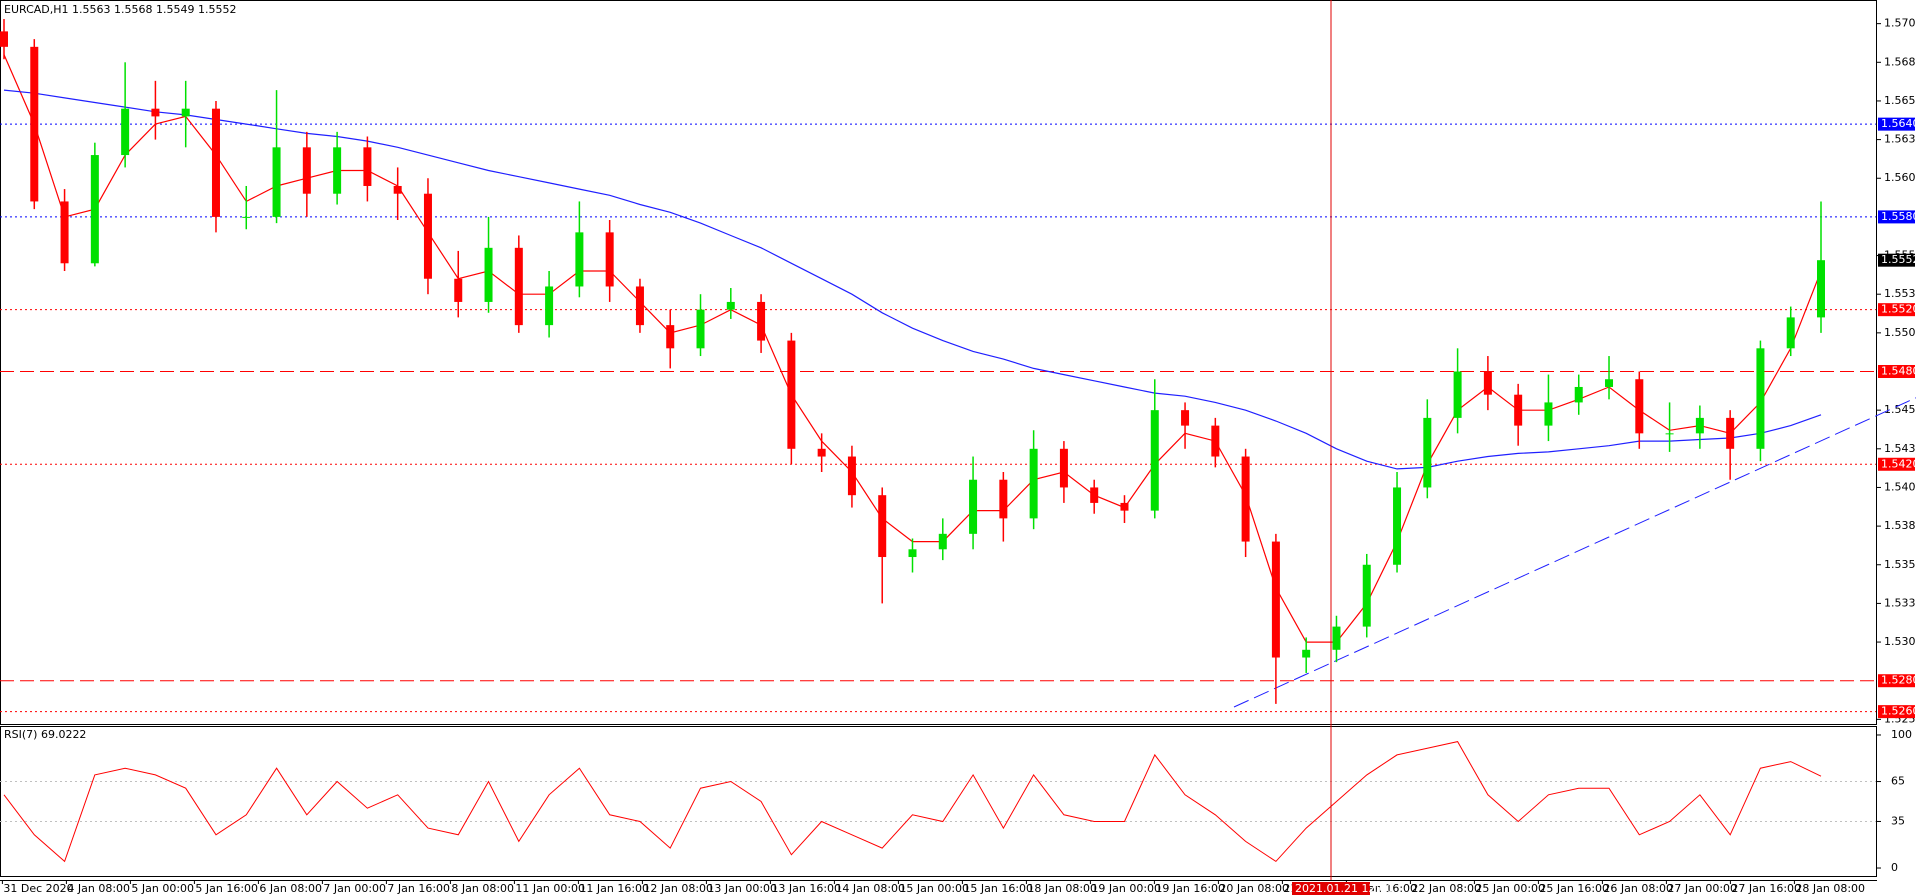 The width and height of the screenshot is (1916, 896). I want to click on x-tick-label: 18 Jan 08:00, so click(1062, 888).